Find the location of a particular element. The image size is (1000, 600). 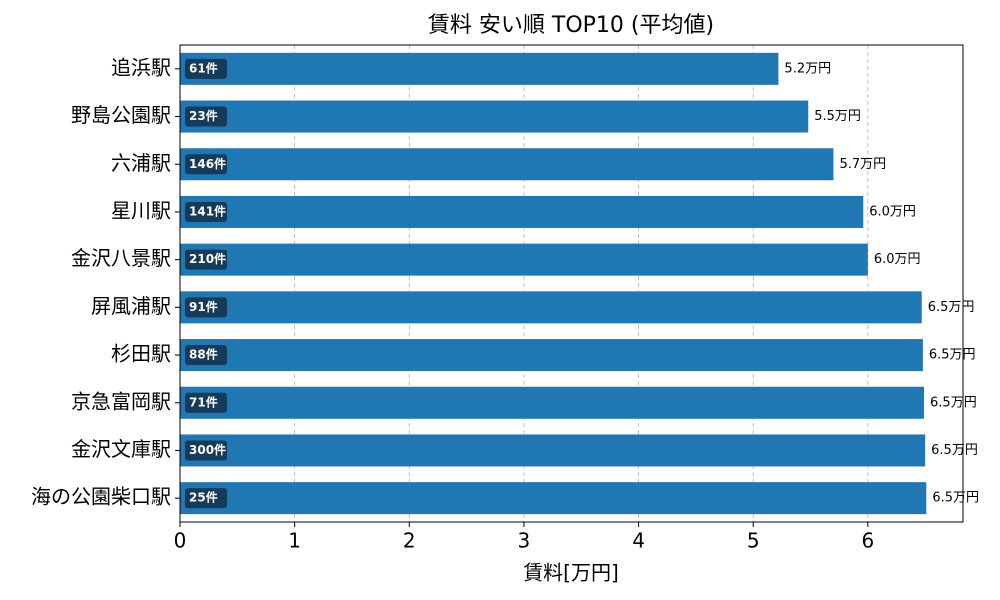

count-label: 71件 is located at coordinates (203, 401).